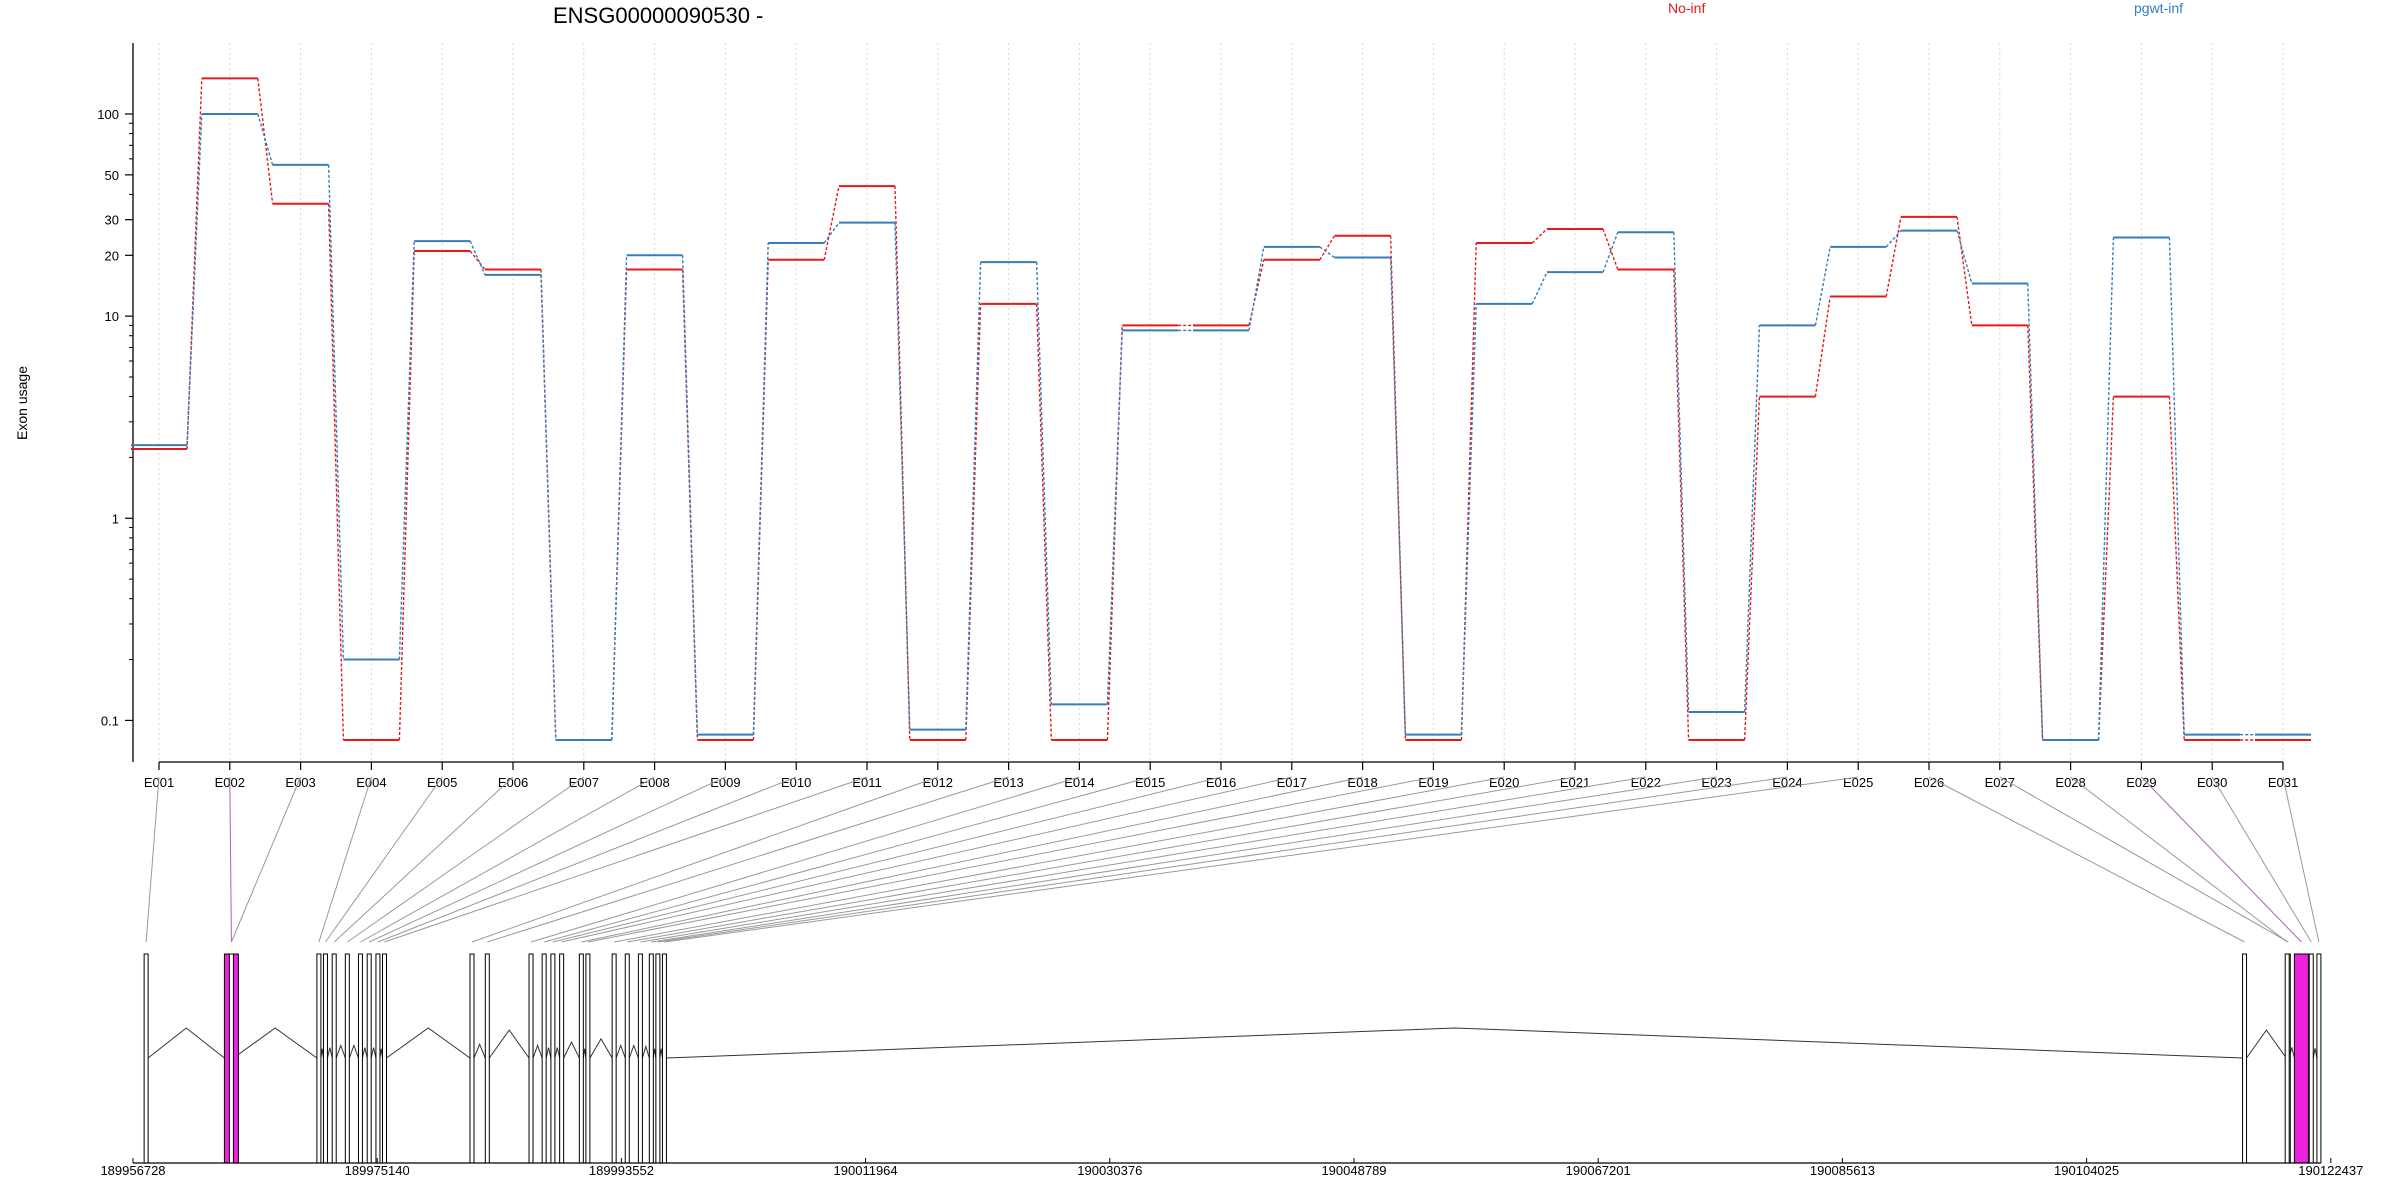 The image size is (2400, 1200). What do you see at coordinates (112, 175) in the screenshot?
I see `y-tick-label: 50` at bounding box center [112, 175].